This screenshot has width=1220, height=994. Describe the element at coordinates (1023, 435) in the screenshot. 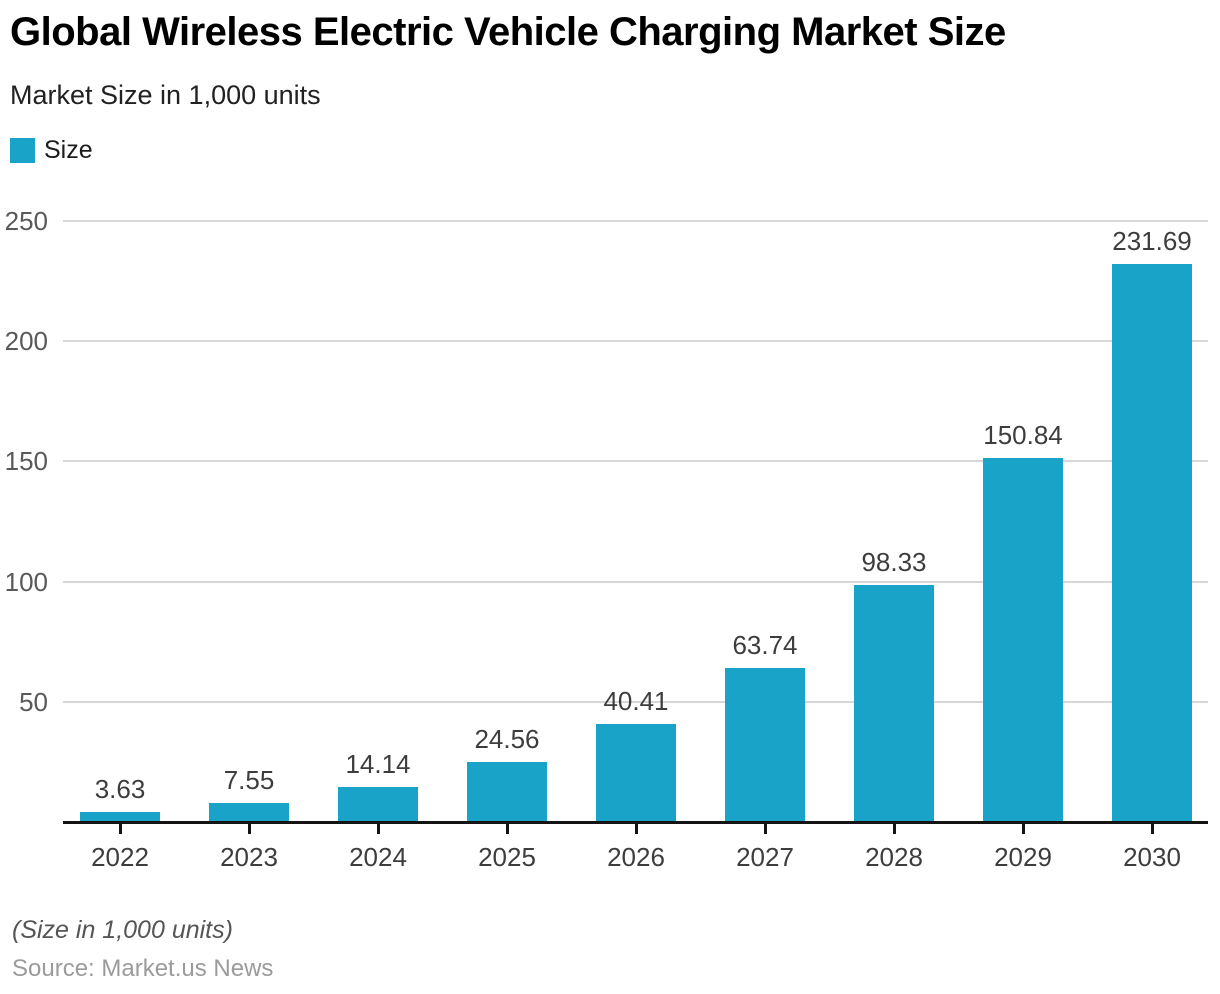

I see `bar-value-label: 150.84` at that location.